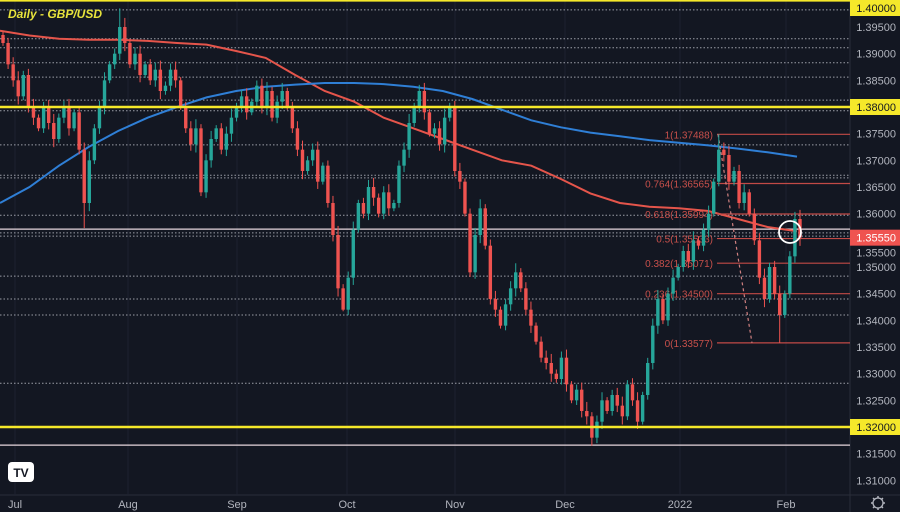 The width and height of the screenshot is (900, 512). Describe the element at coordinates (882, 498) in the screenshot. I see `gear-tooth` at that location.